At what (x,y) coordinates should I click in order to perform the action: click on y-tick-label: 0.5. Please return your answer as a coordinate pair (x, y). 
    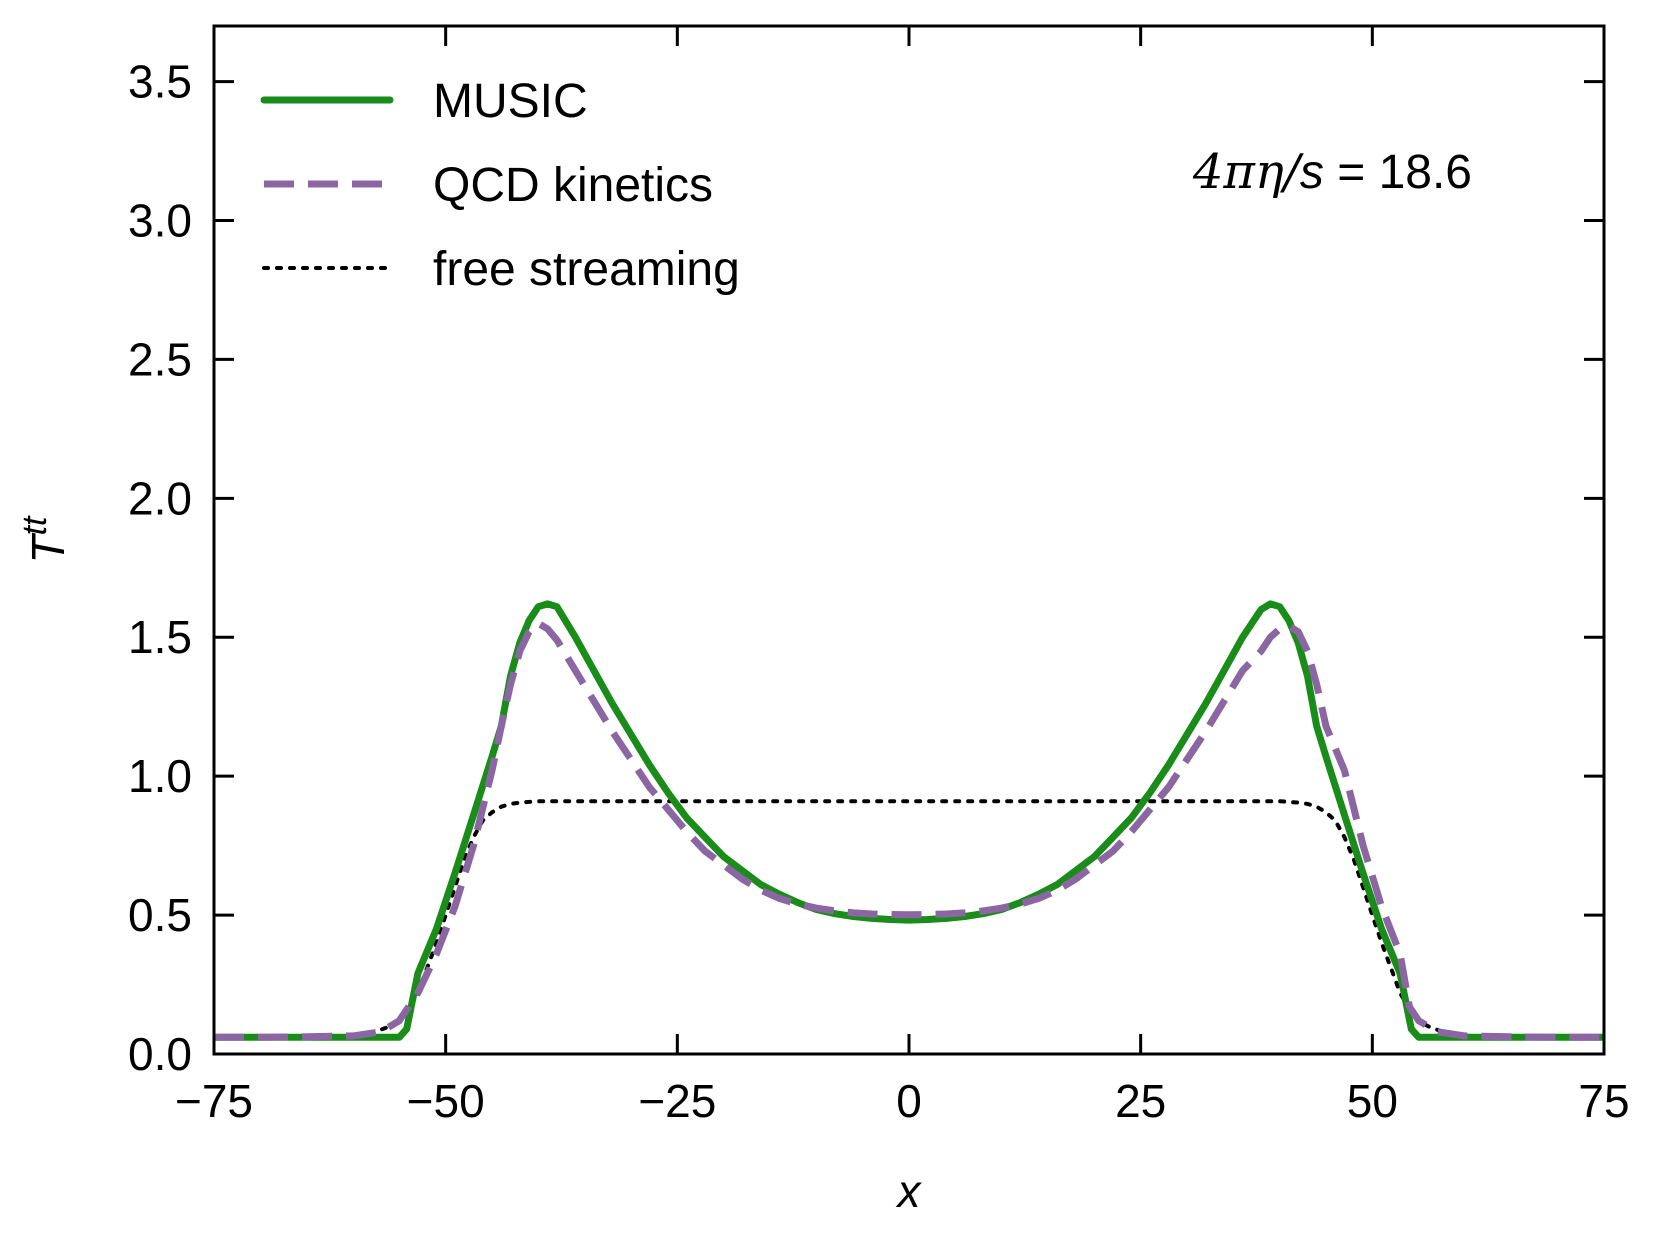
    Looking at the image, I should click on (160, 915).